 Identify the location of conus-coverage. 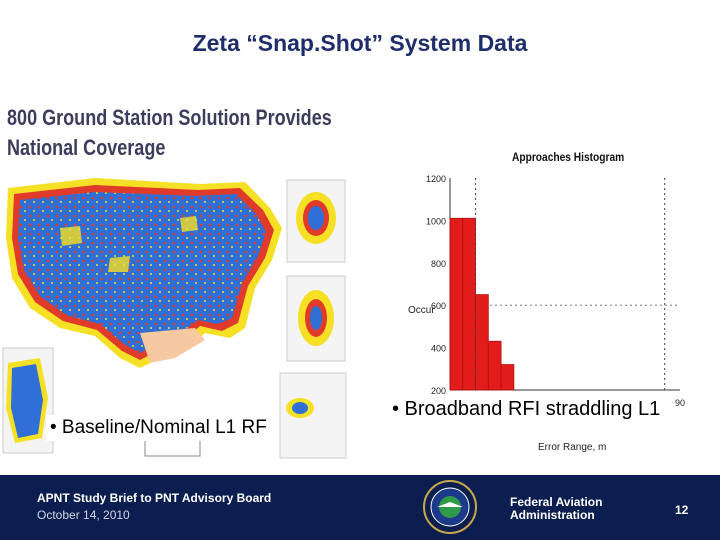
(144, 273).